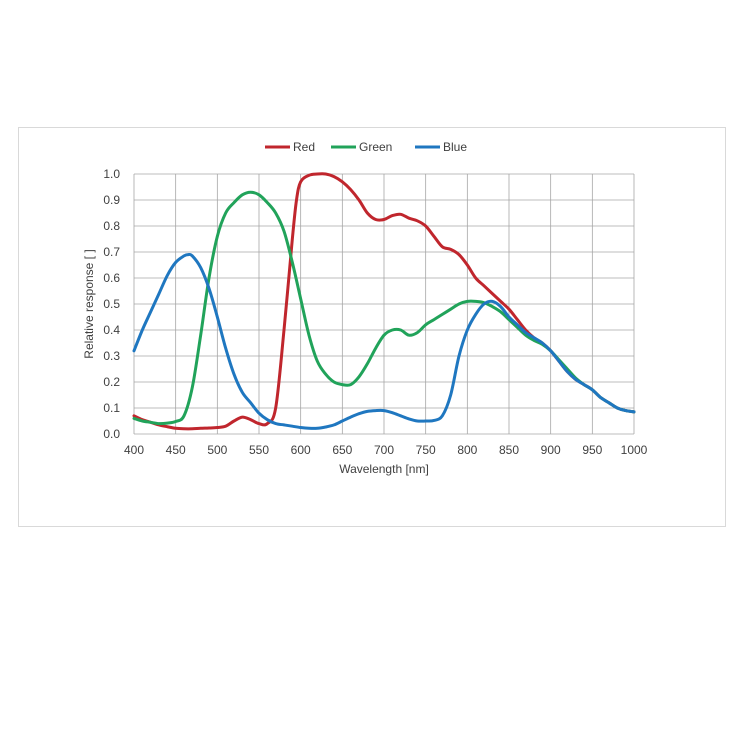  I want to click on y-tick-labels: 0.0 0.1 0.2 0.3 0.4 0.5 0.6 0.7 0.8 0.9 1.0, so click(111, 304).